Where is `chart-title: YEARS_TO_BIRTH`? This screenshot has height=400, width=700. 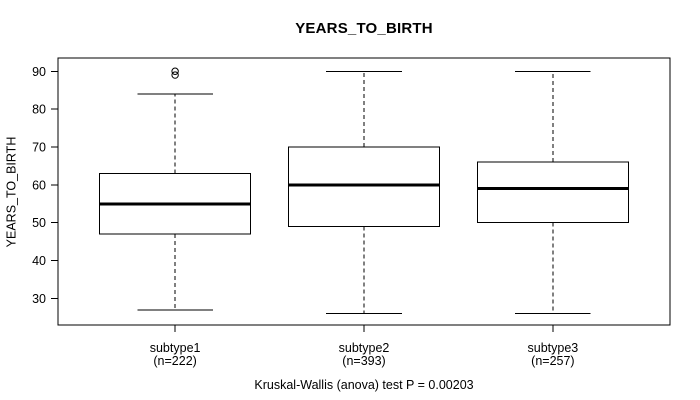 chart-title: YEARS_TO_BIRTH is located at coordinates (364, 28).